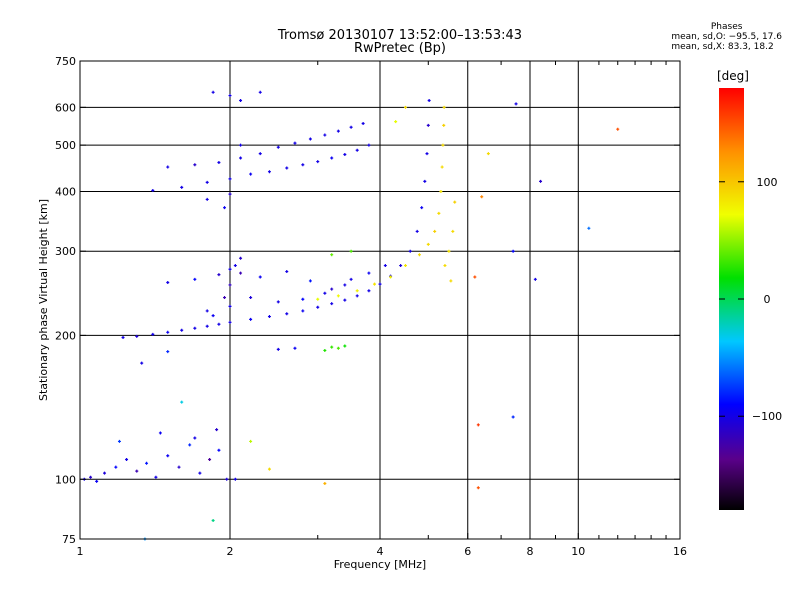 The height and width of the screenshot is (600, 800). I want to click on y-tick-label: 200, so click(65, 335).